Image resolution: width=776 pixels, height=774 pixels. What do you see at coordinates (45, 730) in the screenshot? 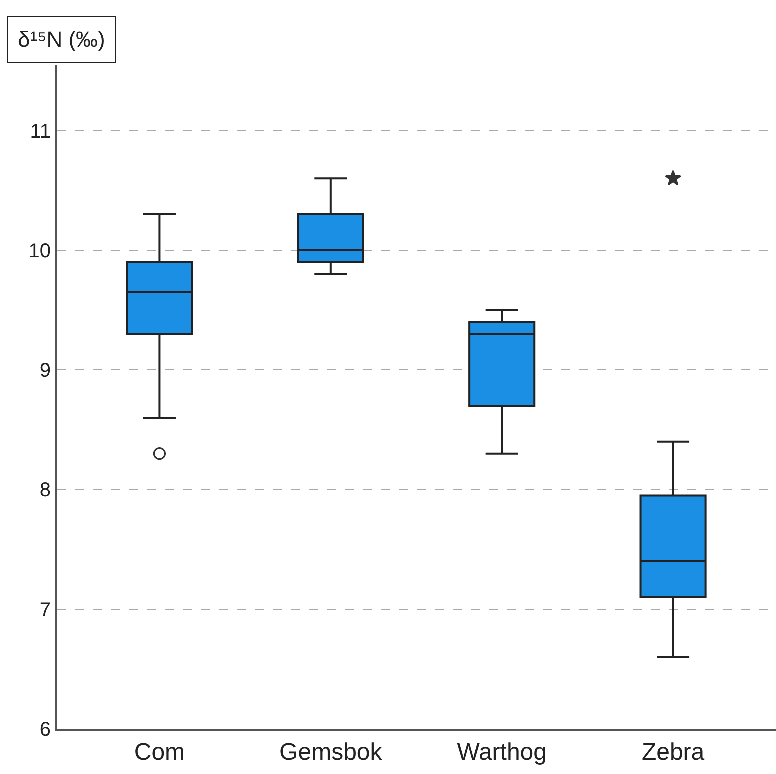
I see `y-tick-label: 6` at bounding box center [45, 730].